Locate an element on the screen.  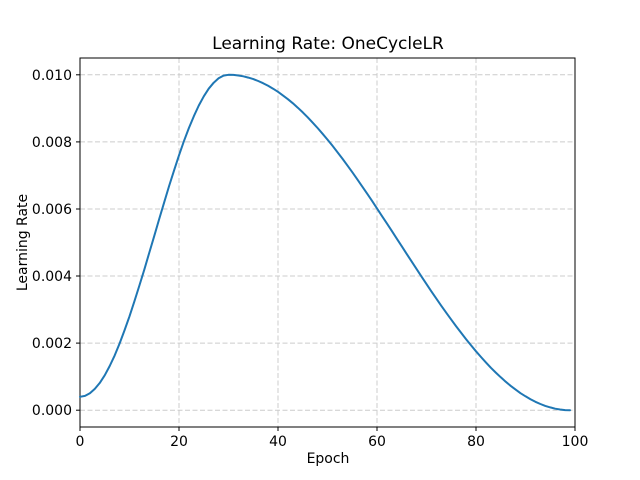
x-tick-label: 80 is located at coordinates (476, 442).